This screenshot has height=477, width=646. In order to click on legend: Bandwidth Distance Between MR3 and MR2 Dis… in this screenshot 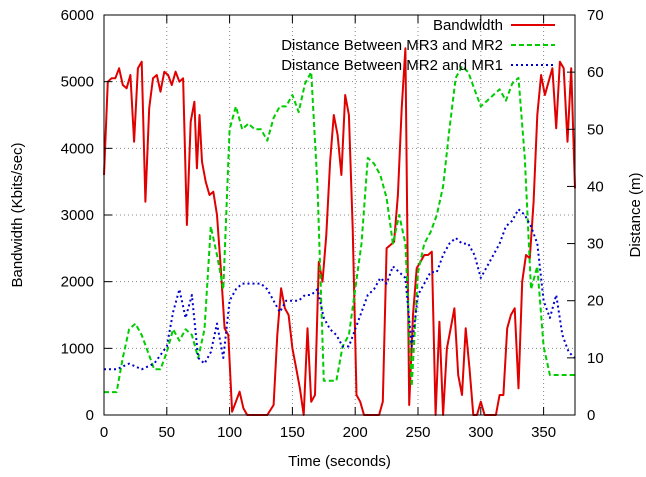, I will do `click(418, 45)`.